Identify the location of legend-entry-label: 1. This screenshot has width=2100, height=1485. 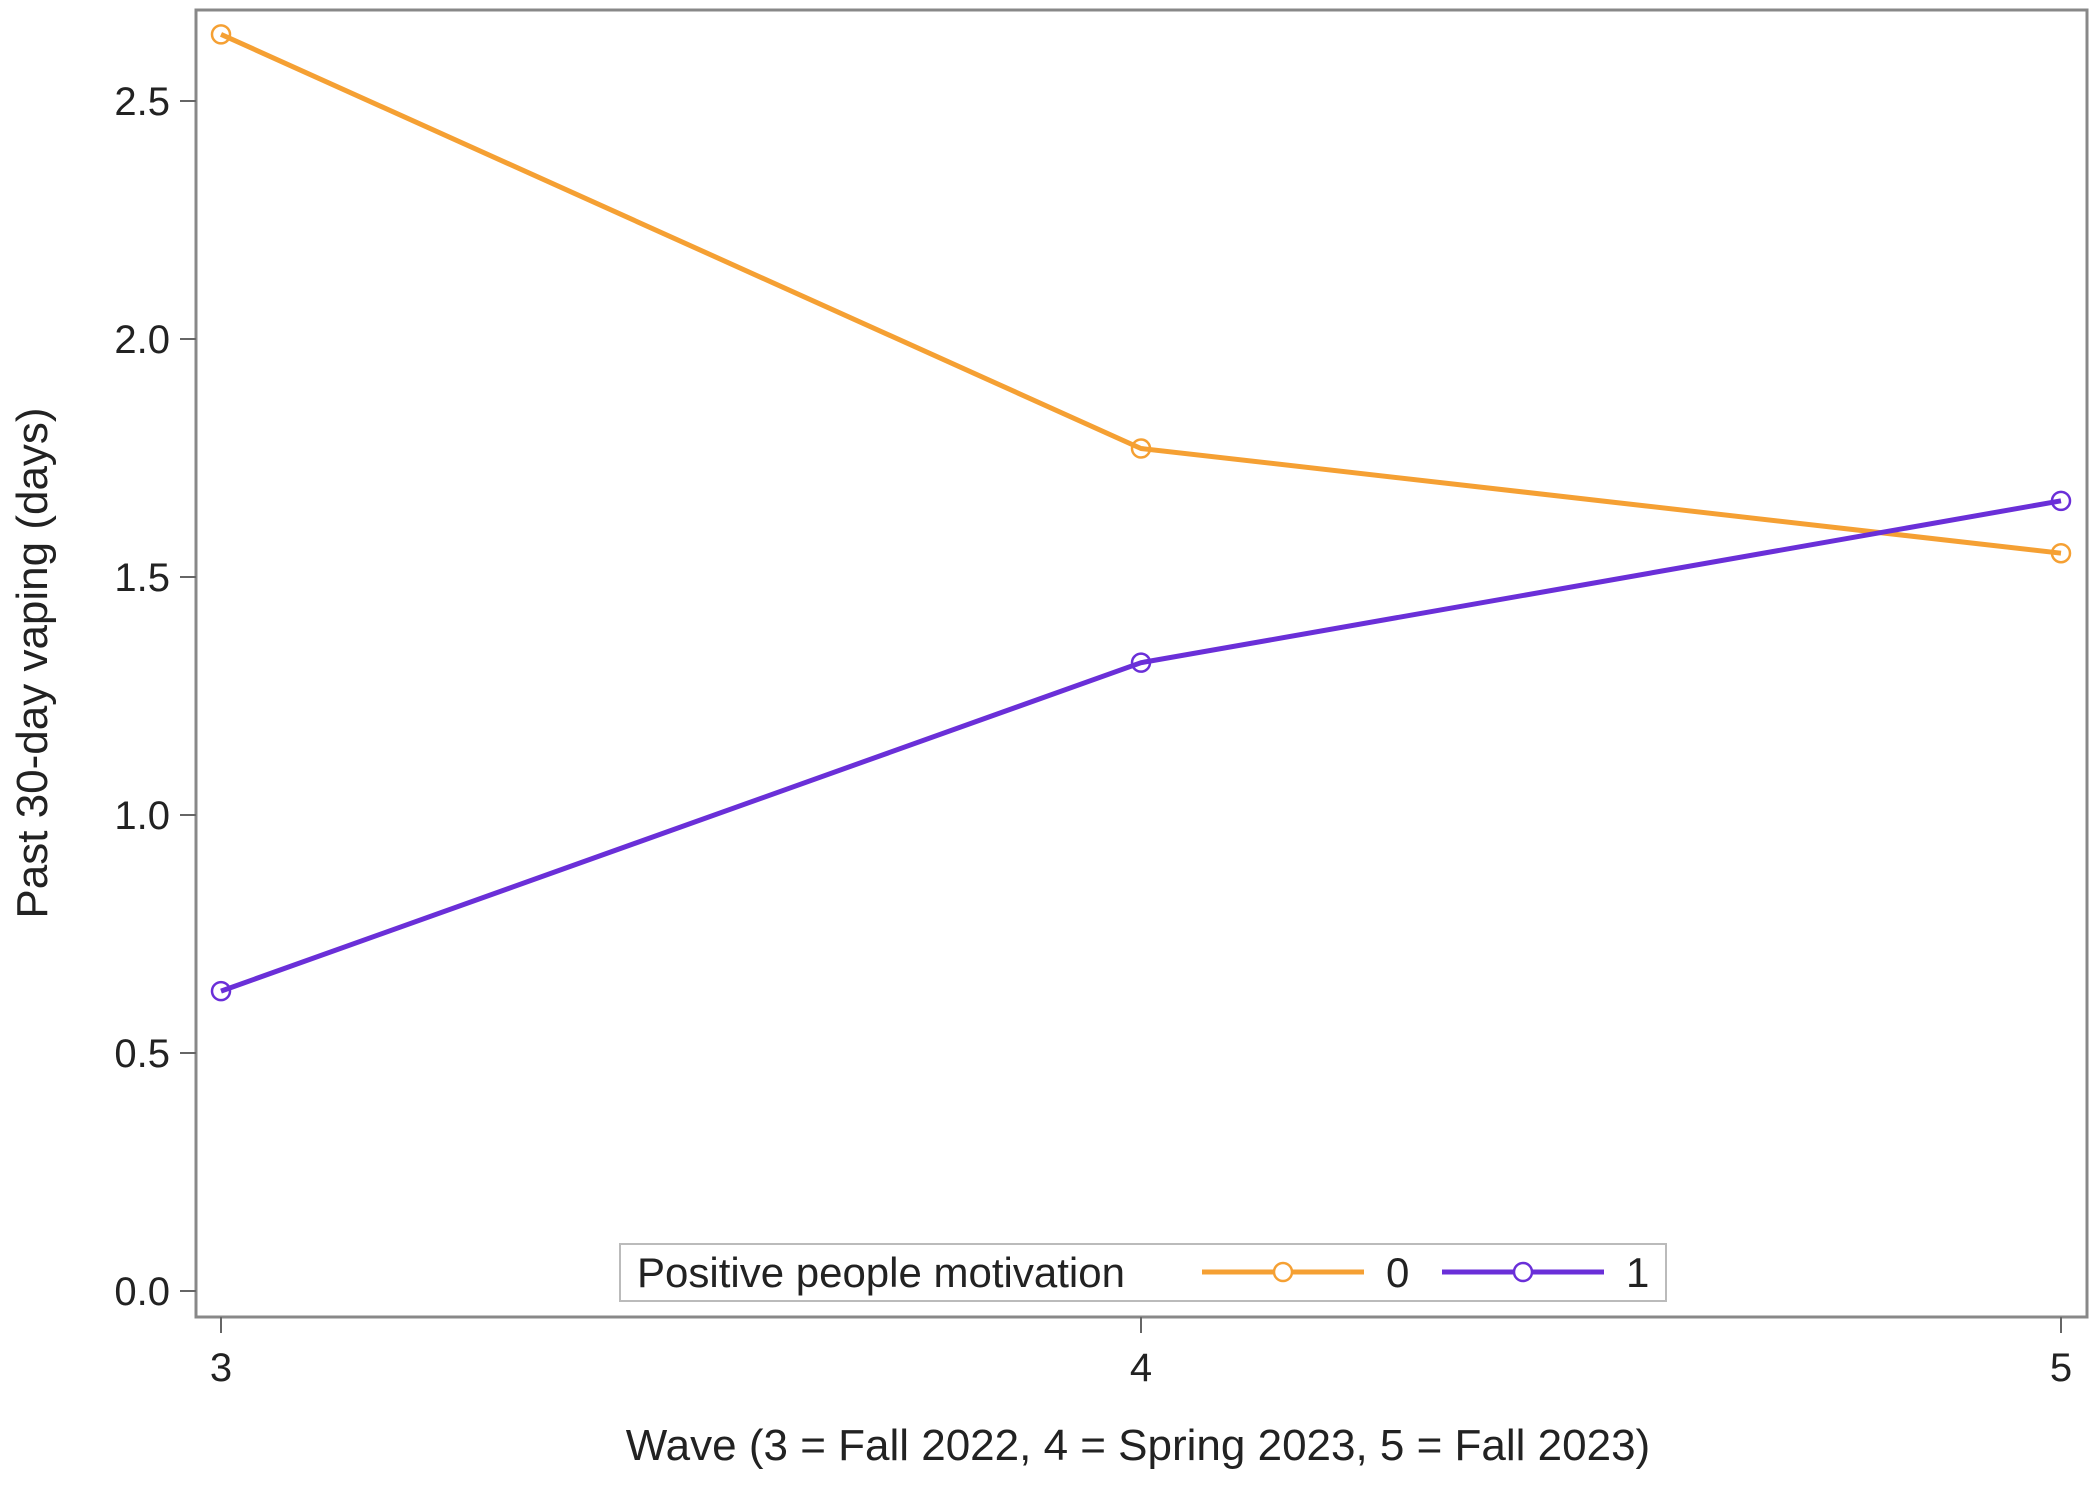
(1637, 1272).